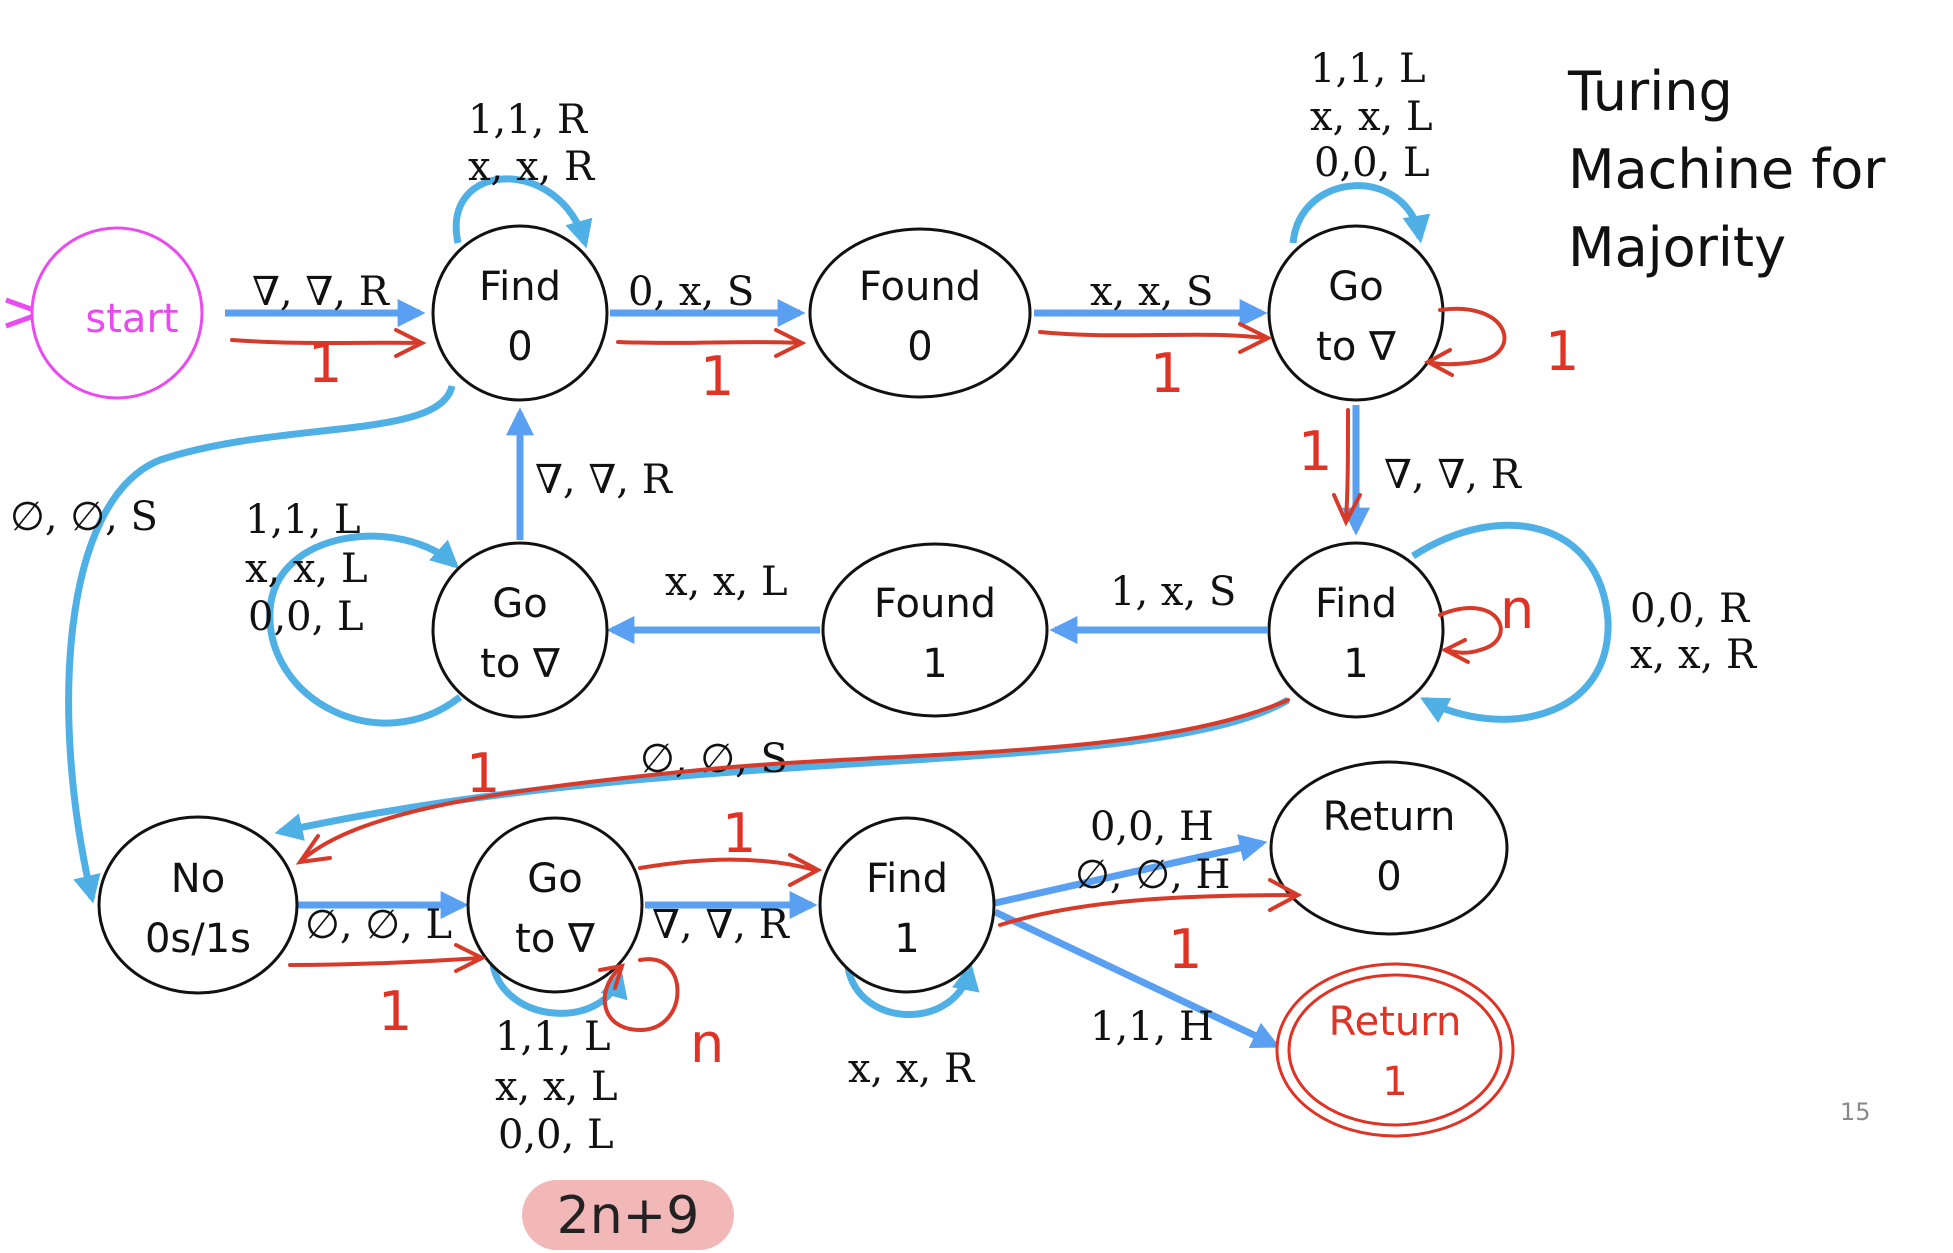 The image size is (1953, 1253). What do you see at coordinates (519, 604) in the screenshot?
I see `state-goto2-l1: Go` at bounding box center [519, 604].